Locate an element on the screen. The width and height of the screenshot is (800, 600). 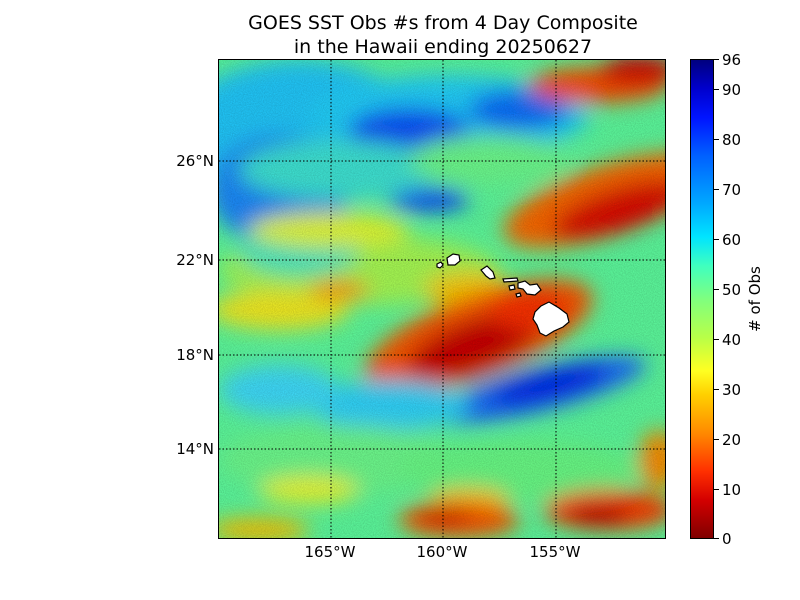
colorbar-label-80: 80 is located at coordinates (732, 140).